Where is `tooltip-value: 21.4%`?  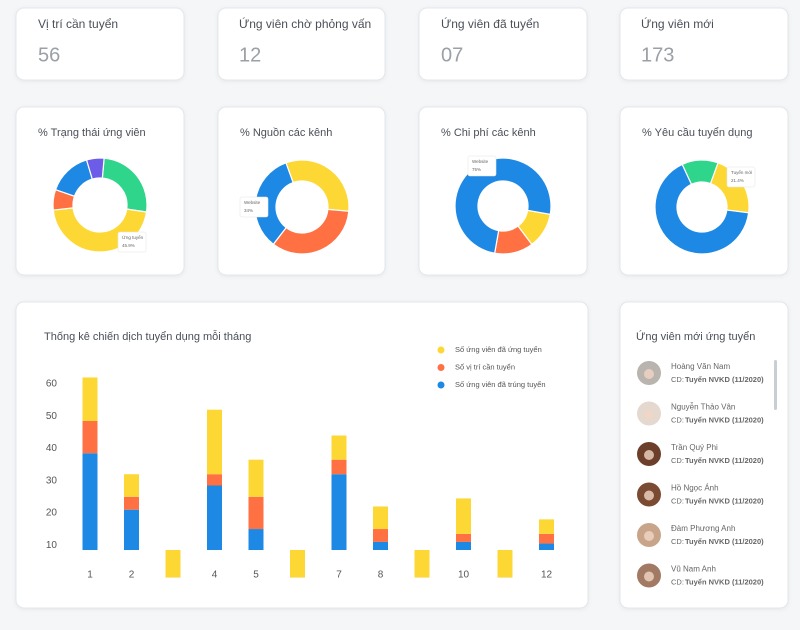 tooltip-value: 21.4% is located at coordinates (737, 180).